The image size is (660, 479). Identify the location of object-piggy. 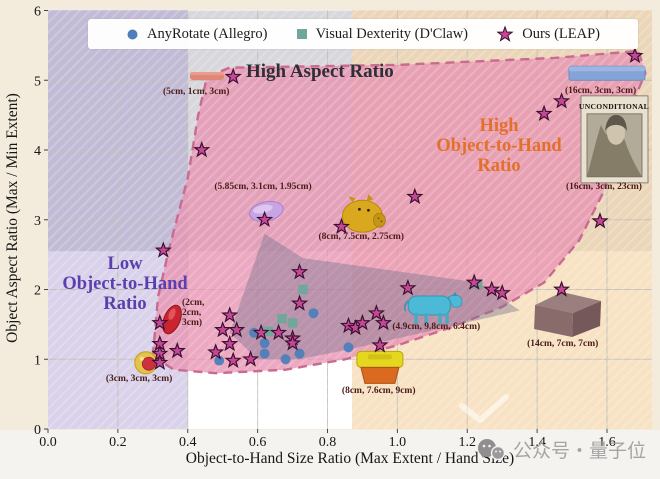
(363, 213).